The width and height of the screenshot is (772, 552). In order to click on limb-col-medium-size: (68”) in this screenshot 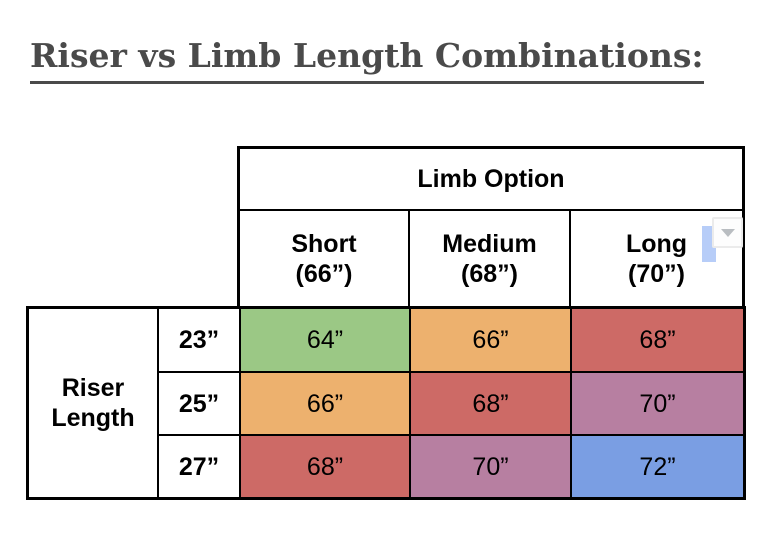, I will do `click(489, 273)`.